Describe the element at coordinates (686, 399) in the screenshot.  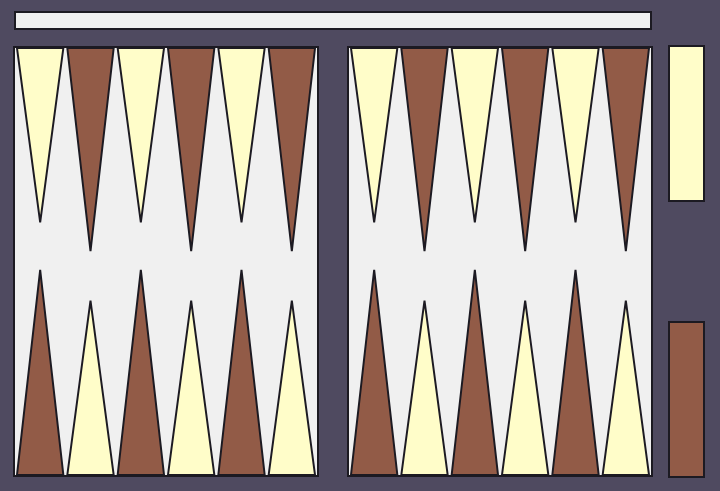
I see `bear-off-tray-dark` at that location.